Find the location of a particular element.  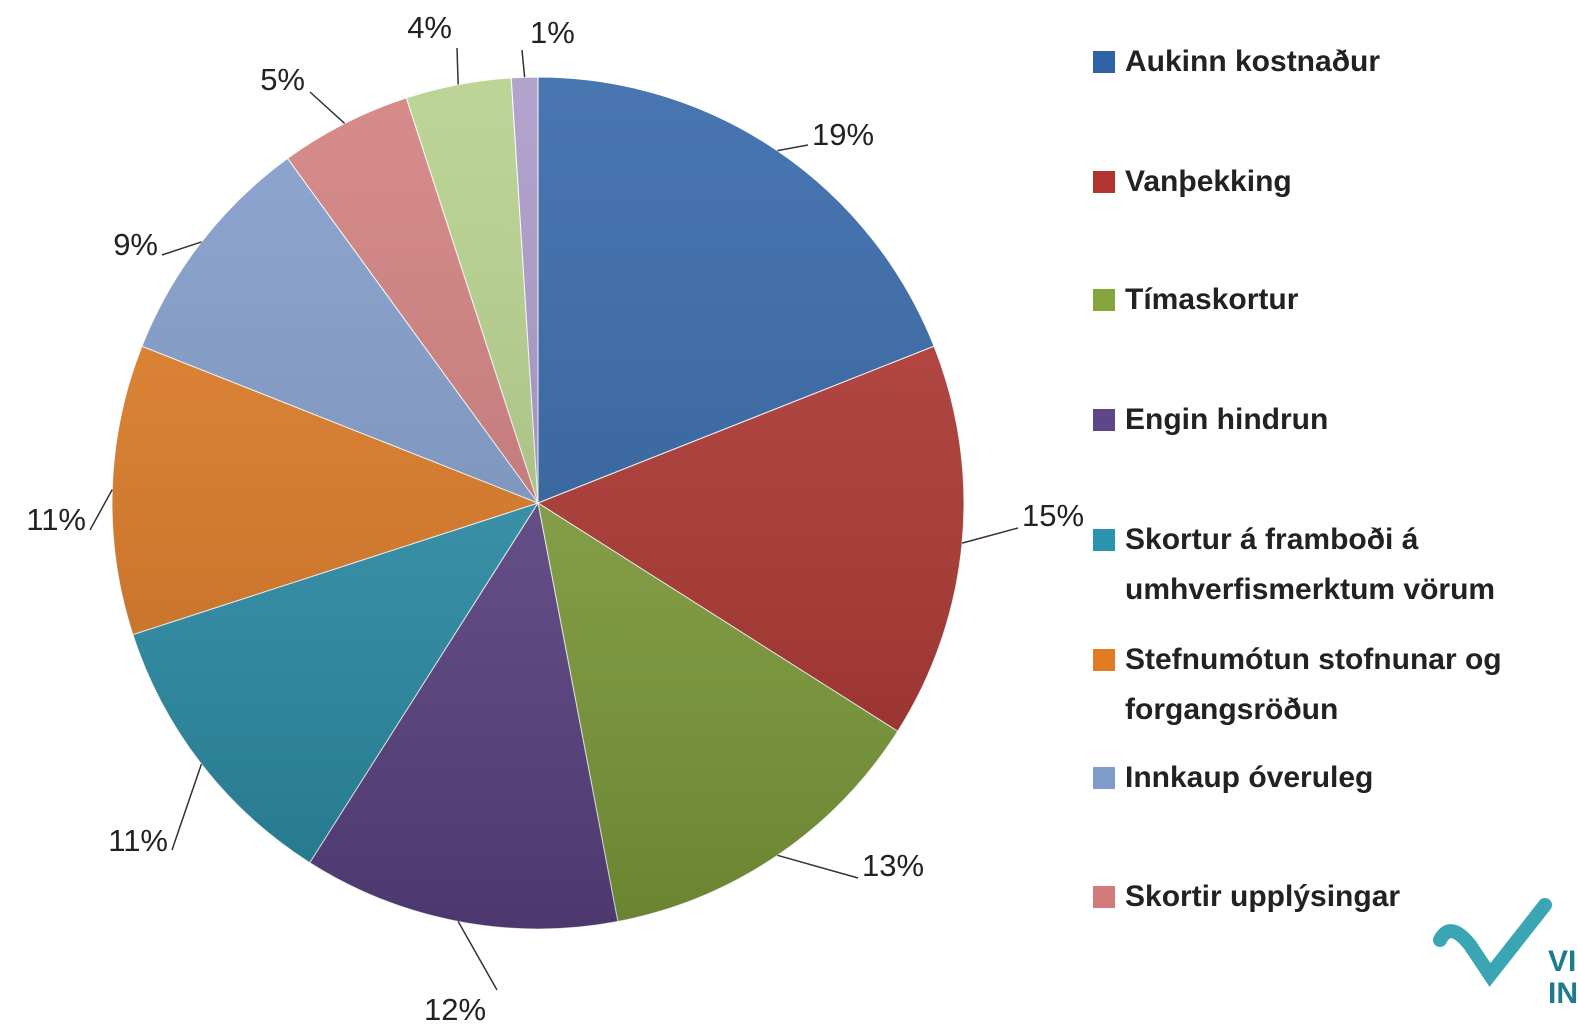

legend-label: Tímaskortur is located at coordinates (1212, 299).